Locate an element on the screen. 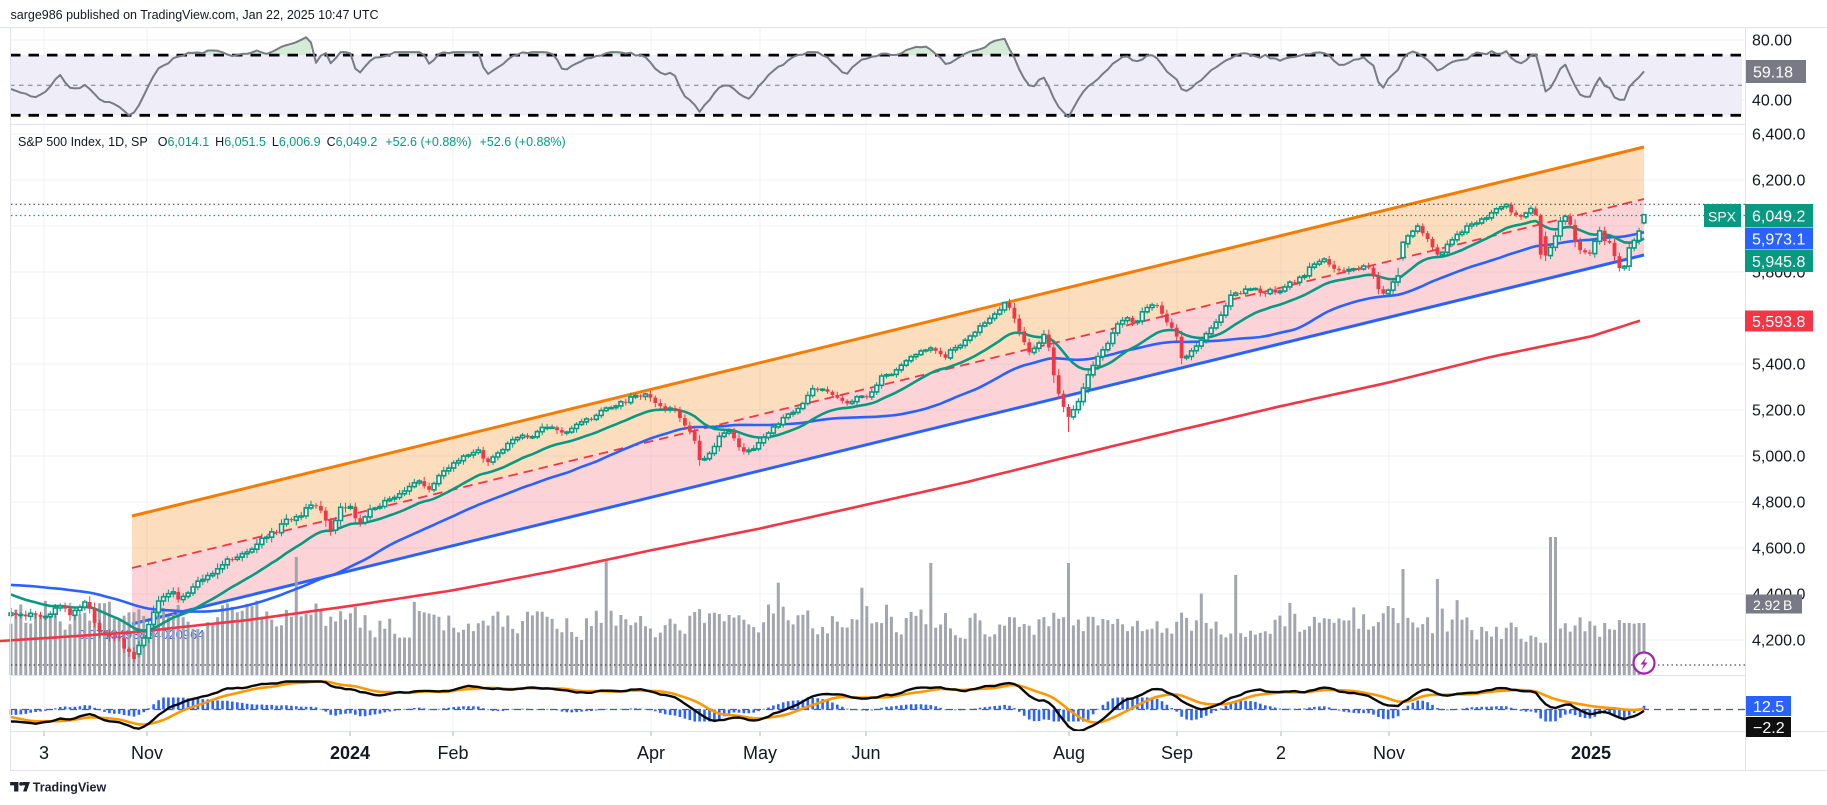 Image resolution: width=1827 pixels, height=805 pixels. svg-text: 5,000.0 is located at coordinates (1778, 457).